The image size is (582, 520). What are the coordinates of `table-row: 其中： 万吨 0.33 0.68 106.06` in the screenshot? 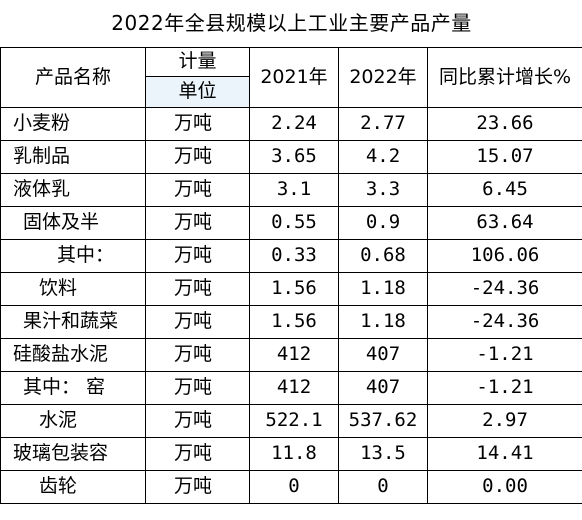 It's located at (291, 256).